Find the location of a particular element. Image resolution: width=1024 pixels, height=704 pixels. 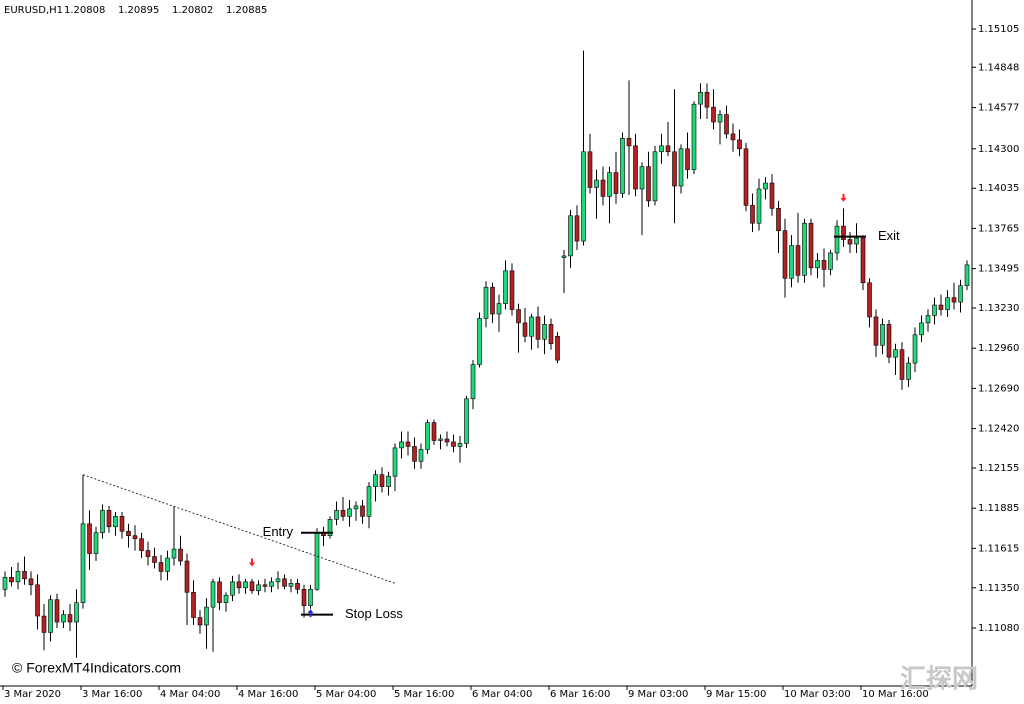

level-label: Exit is located at coordinates (889, 235).